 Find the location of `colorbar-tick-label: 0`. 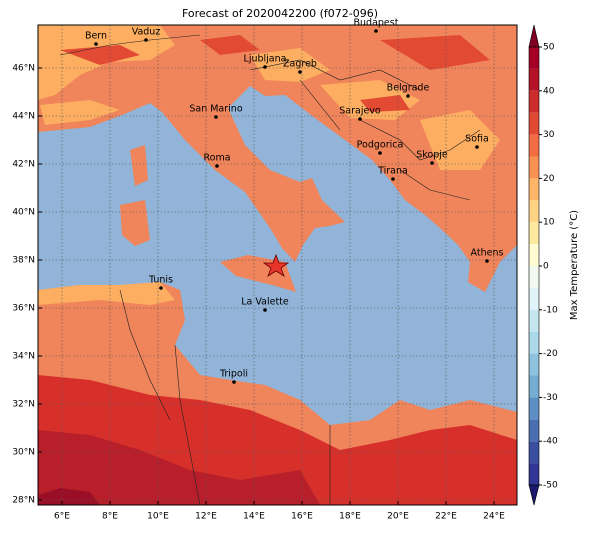

colorbar-tick-label: 0 is located at coordinates (546, 267).